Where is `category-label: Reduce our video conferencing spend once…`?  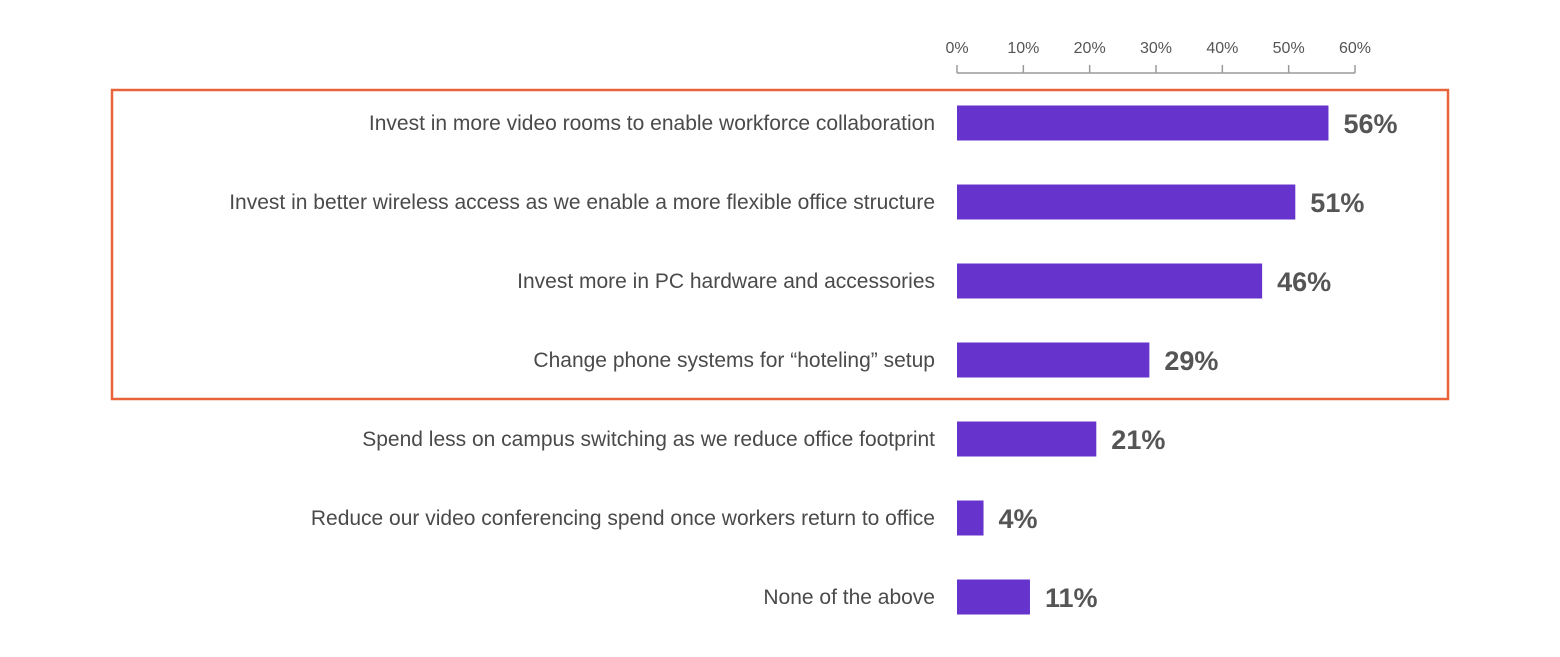 category-label: Reduce our video conferencing spend once… is located at coordinates (623, 518).